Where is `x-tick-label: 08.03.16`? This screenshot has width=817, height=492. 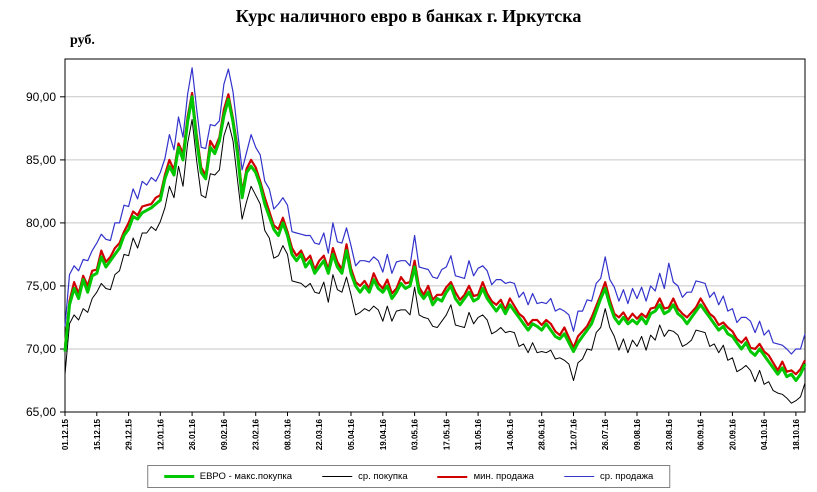 x-tick-label: 08.03.16 is located at coordinates (288, 434).